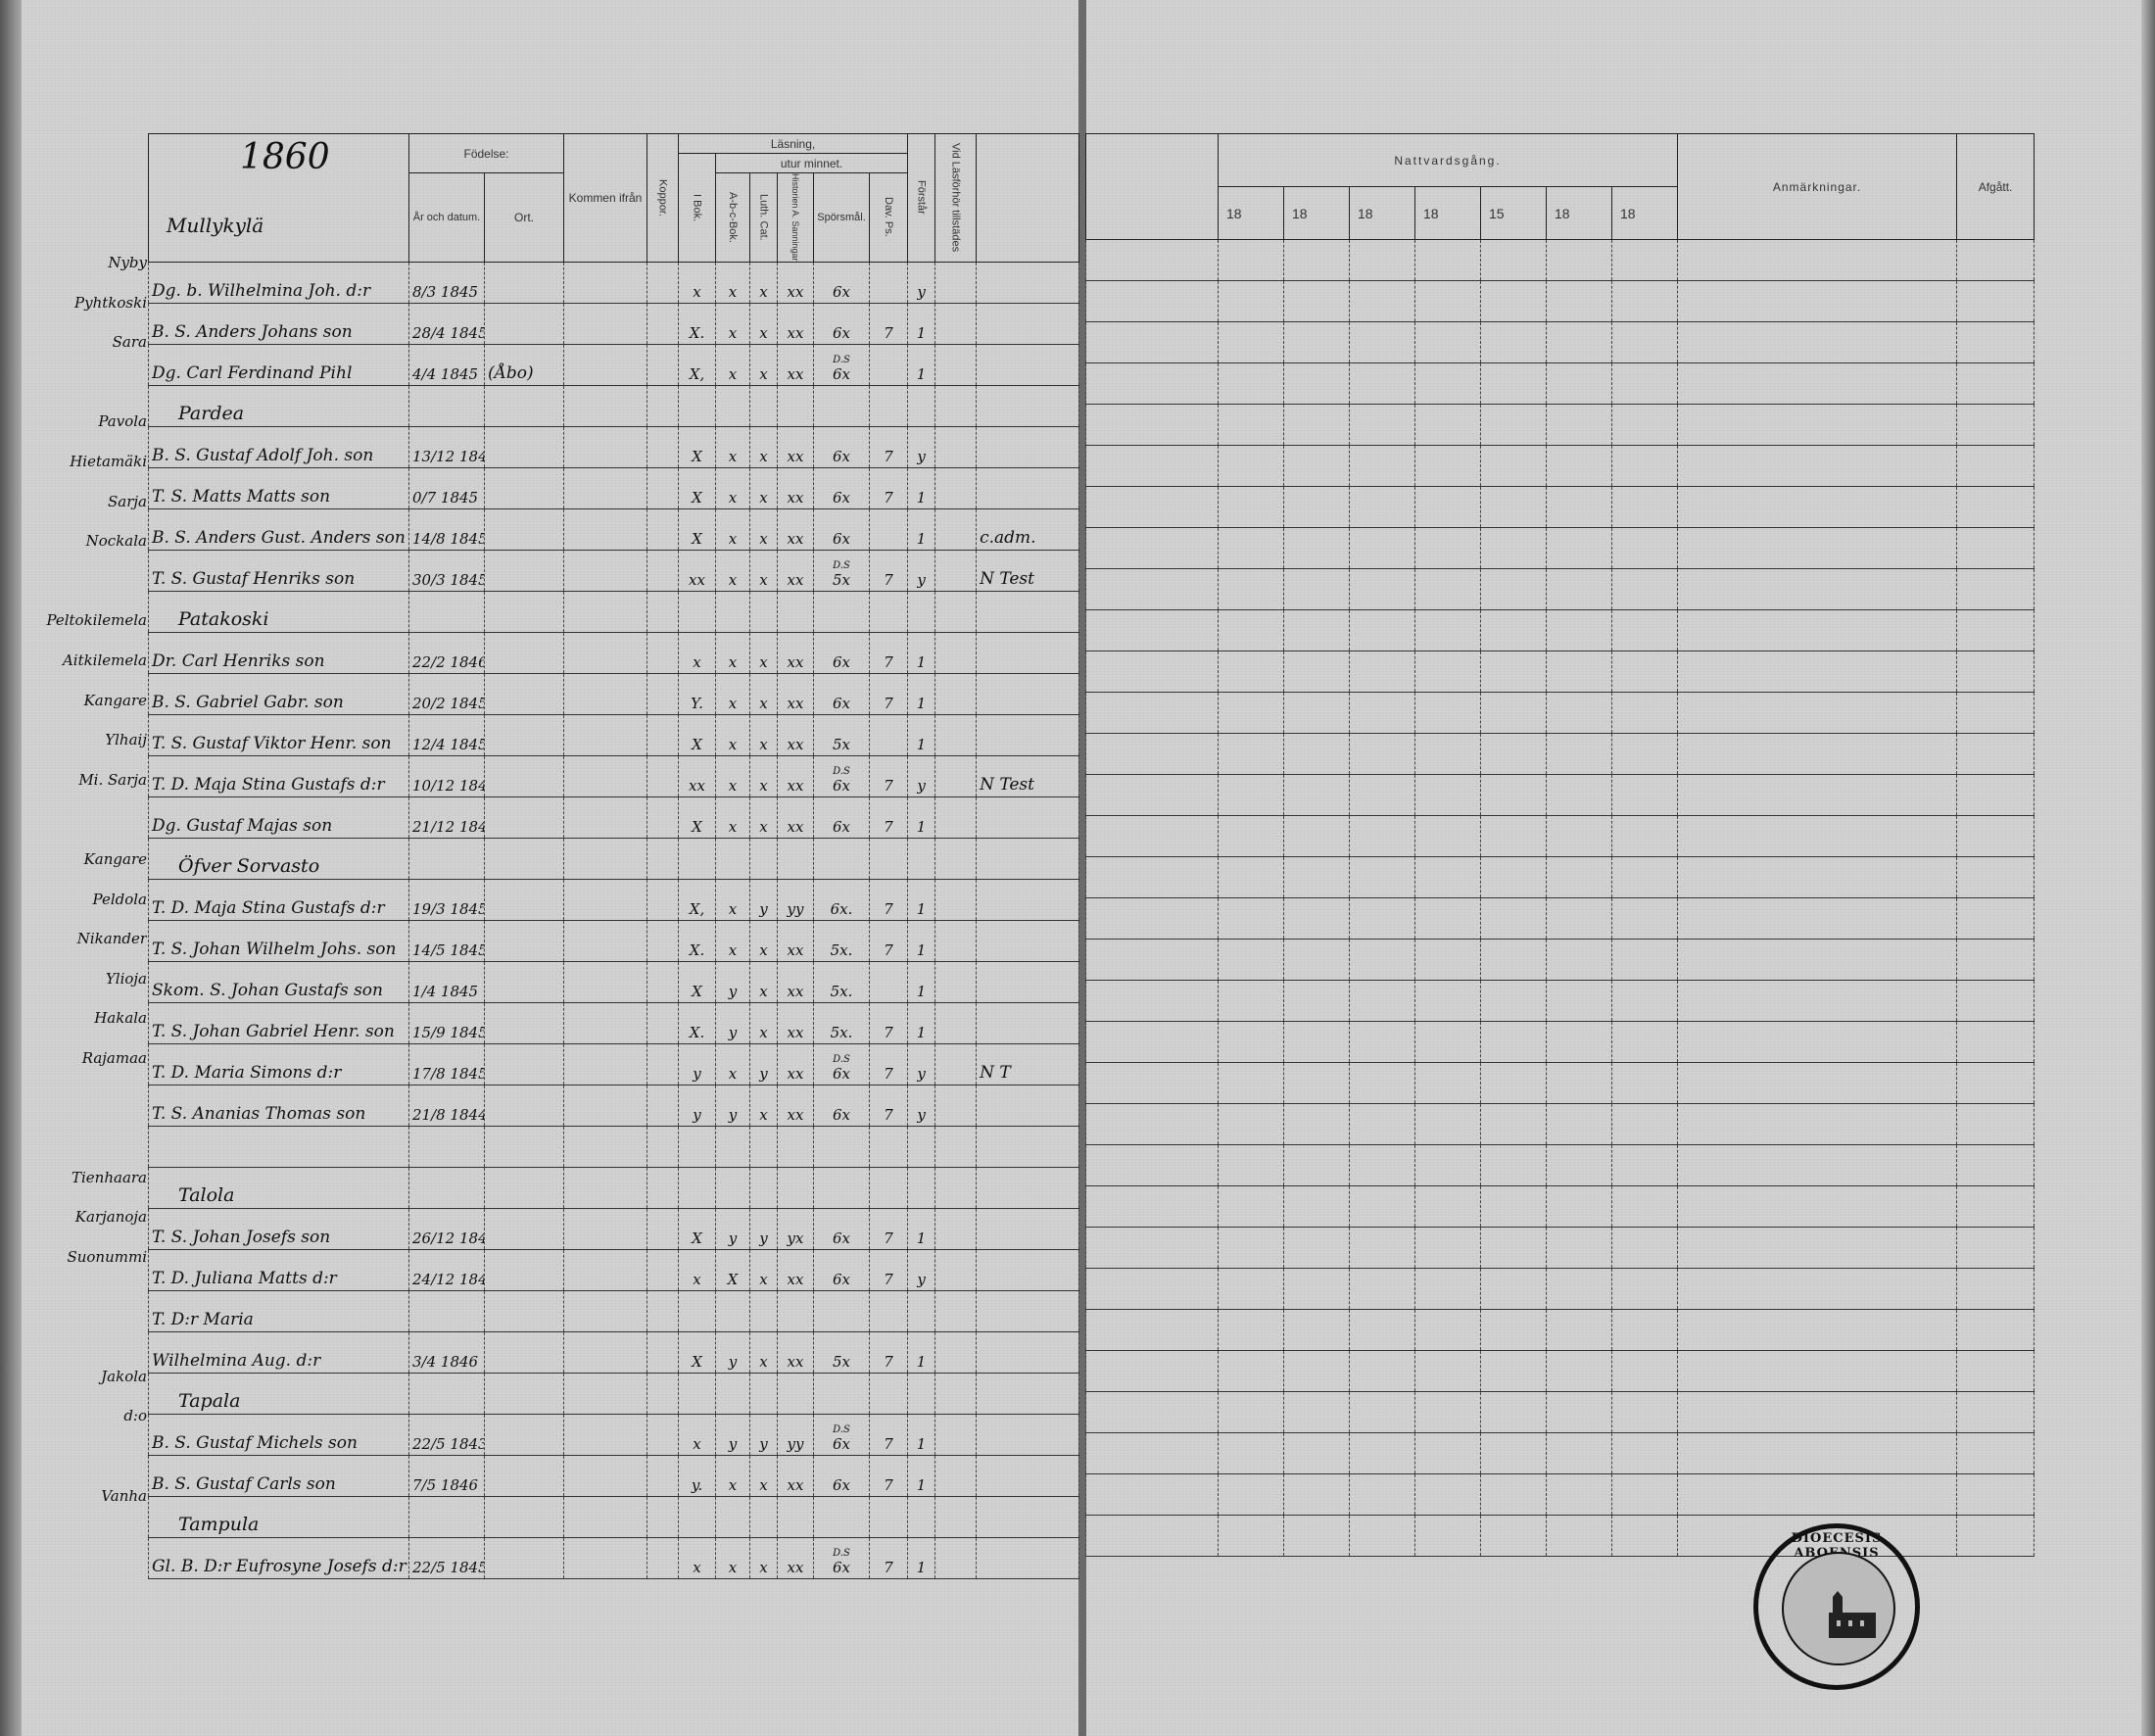 The height and width of the screenshot is (1736, 2155). What do you see at coordinates (796, 488) in the screenshot?
I see `mark-hist: xx` at bounding box center [796, 488].